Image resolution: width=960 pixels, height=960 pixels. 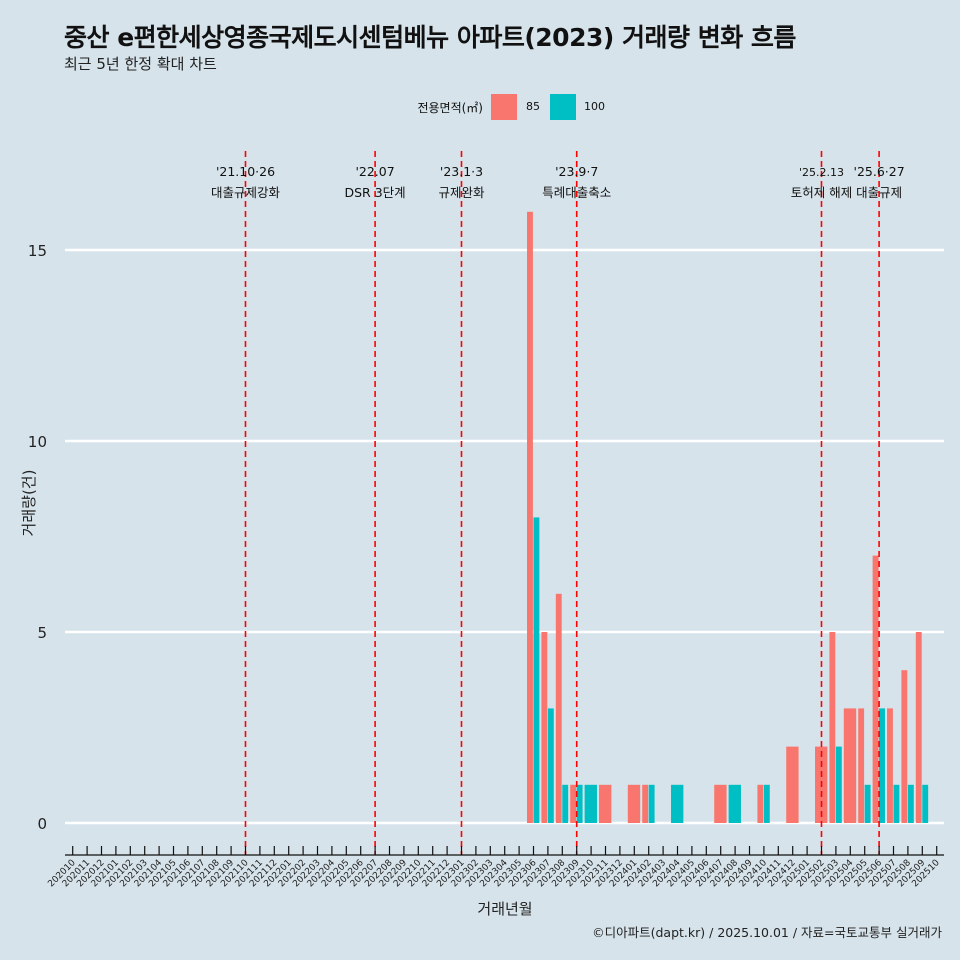 I want to click on annotation-date: '25.6·27, so click(x=879, y=171).